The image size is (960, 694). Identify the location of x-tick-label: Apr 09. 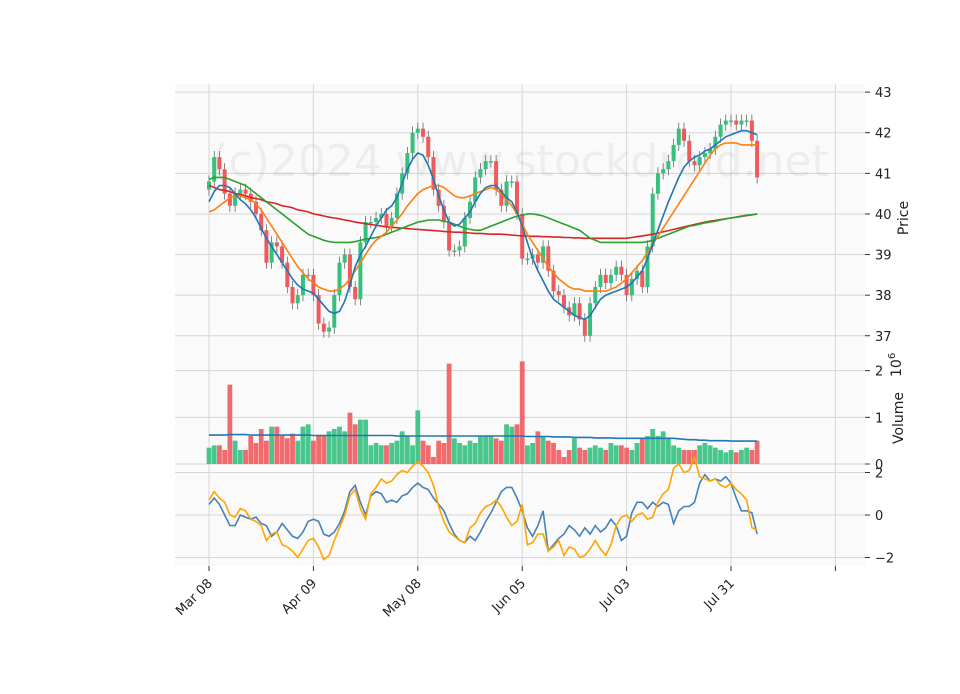
(299, 596).